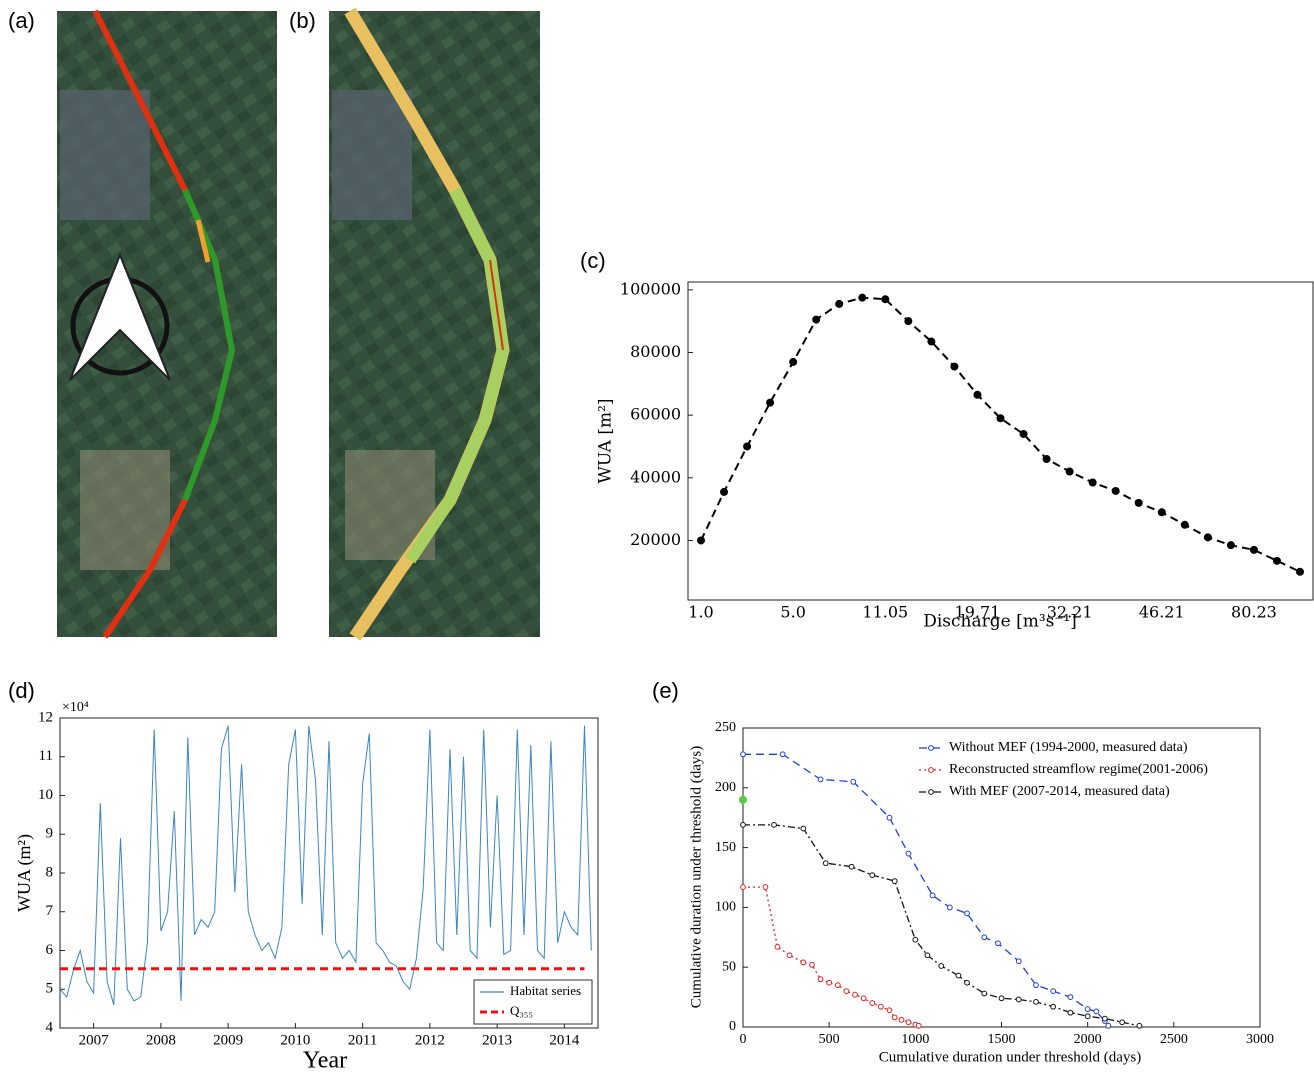 The height and width of the screenshot is (1073, 1314). I want to click on y-tick-label: 100, so click(725, 907).